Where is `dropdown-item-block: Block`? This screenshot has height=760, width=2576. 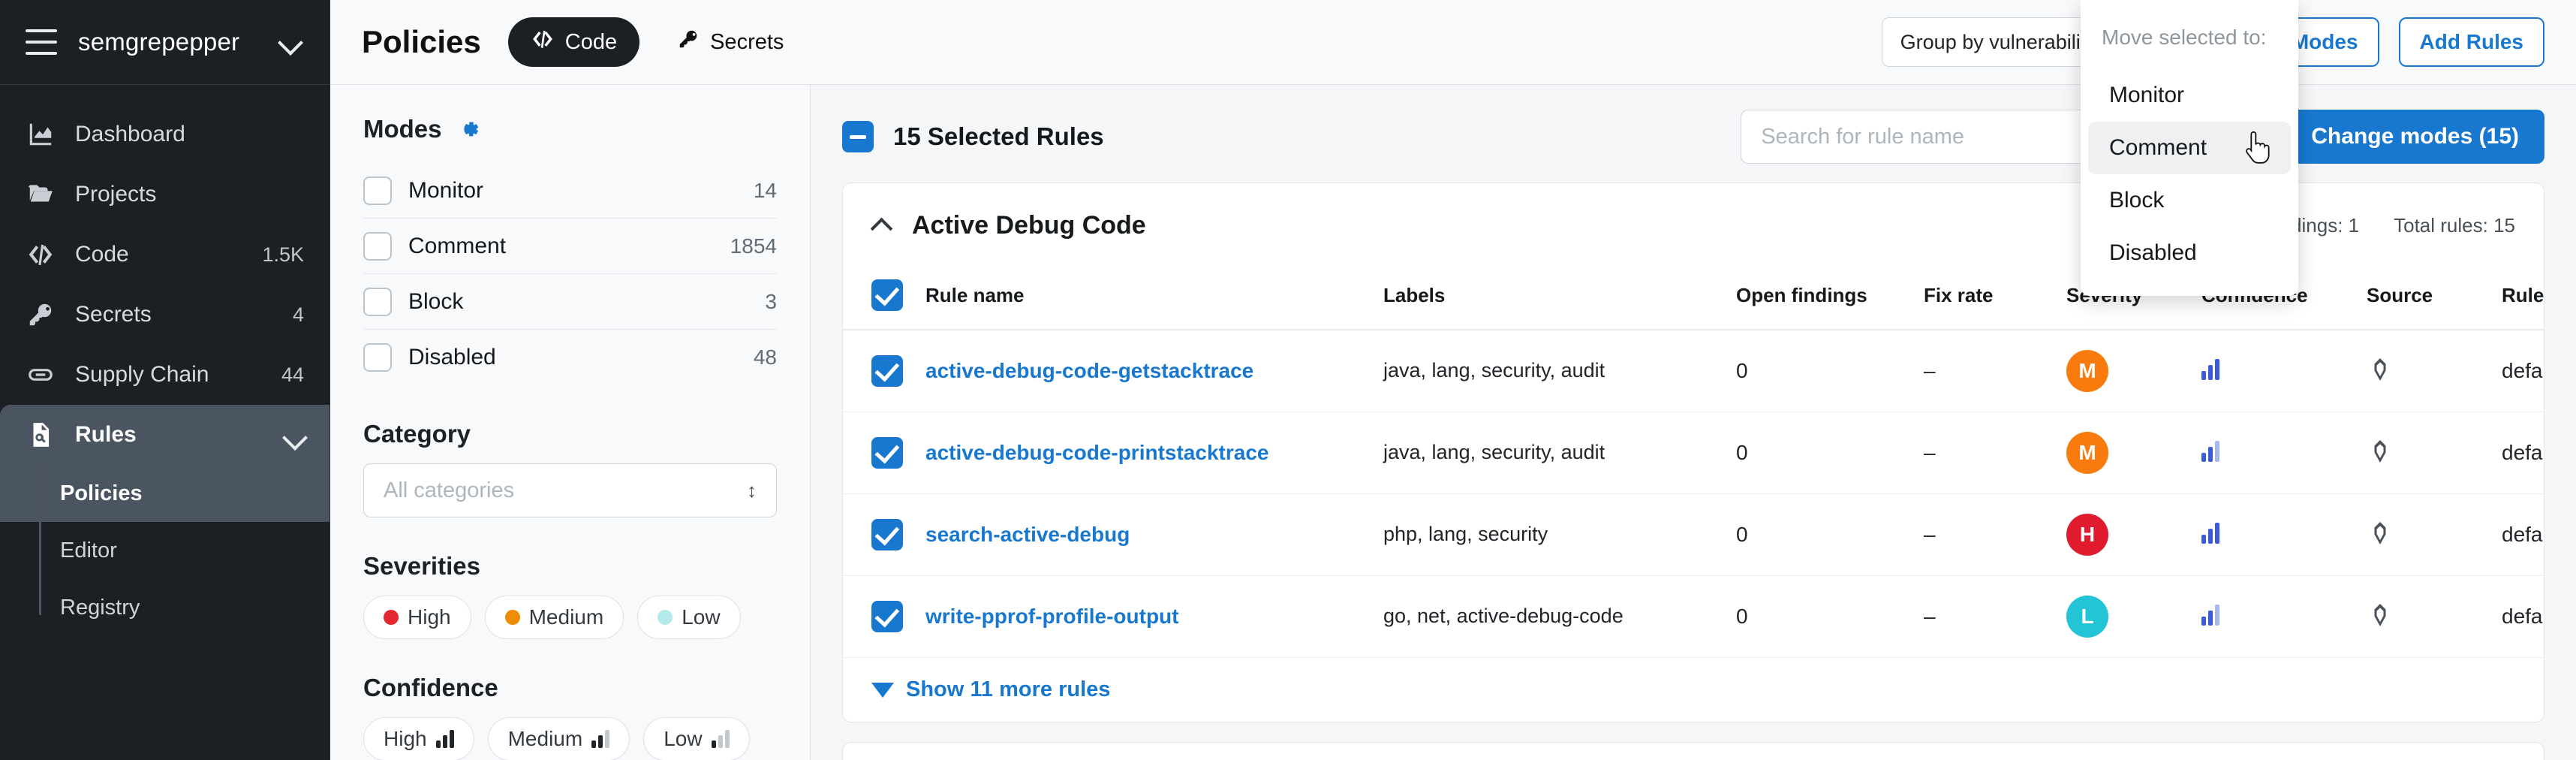
dropdown-item-block: Block is located at coordinates (2137, 200).